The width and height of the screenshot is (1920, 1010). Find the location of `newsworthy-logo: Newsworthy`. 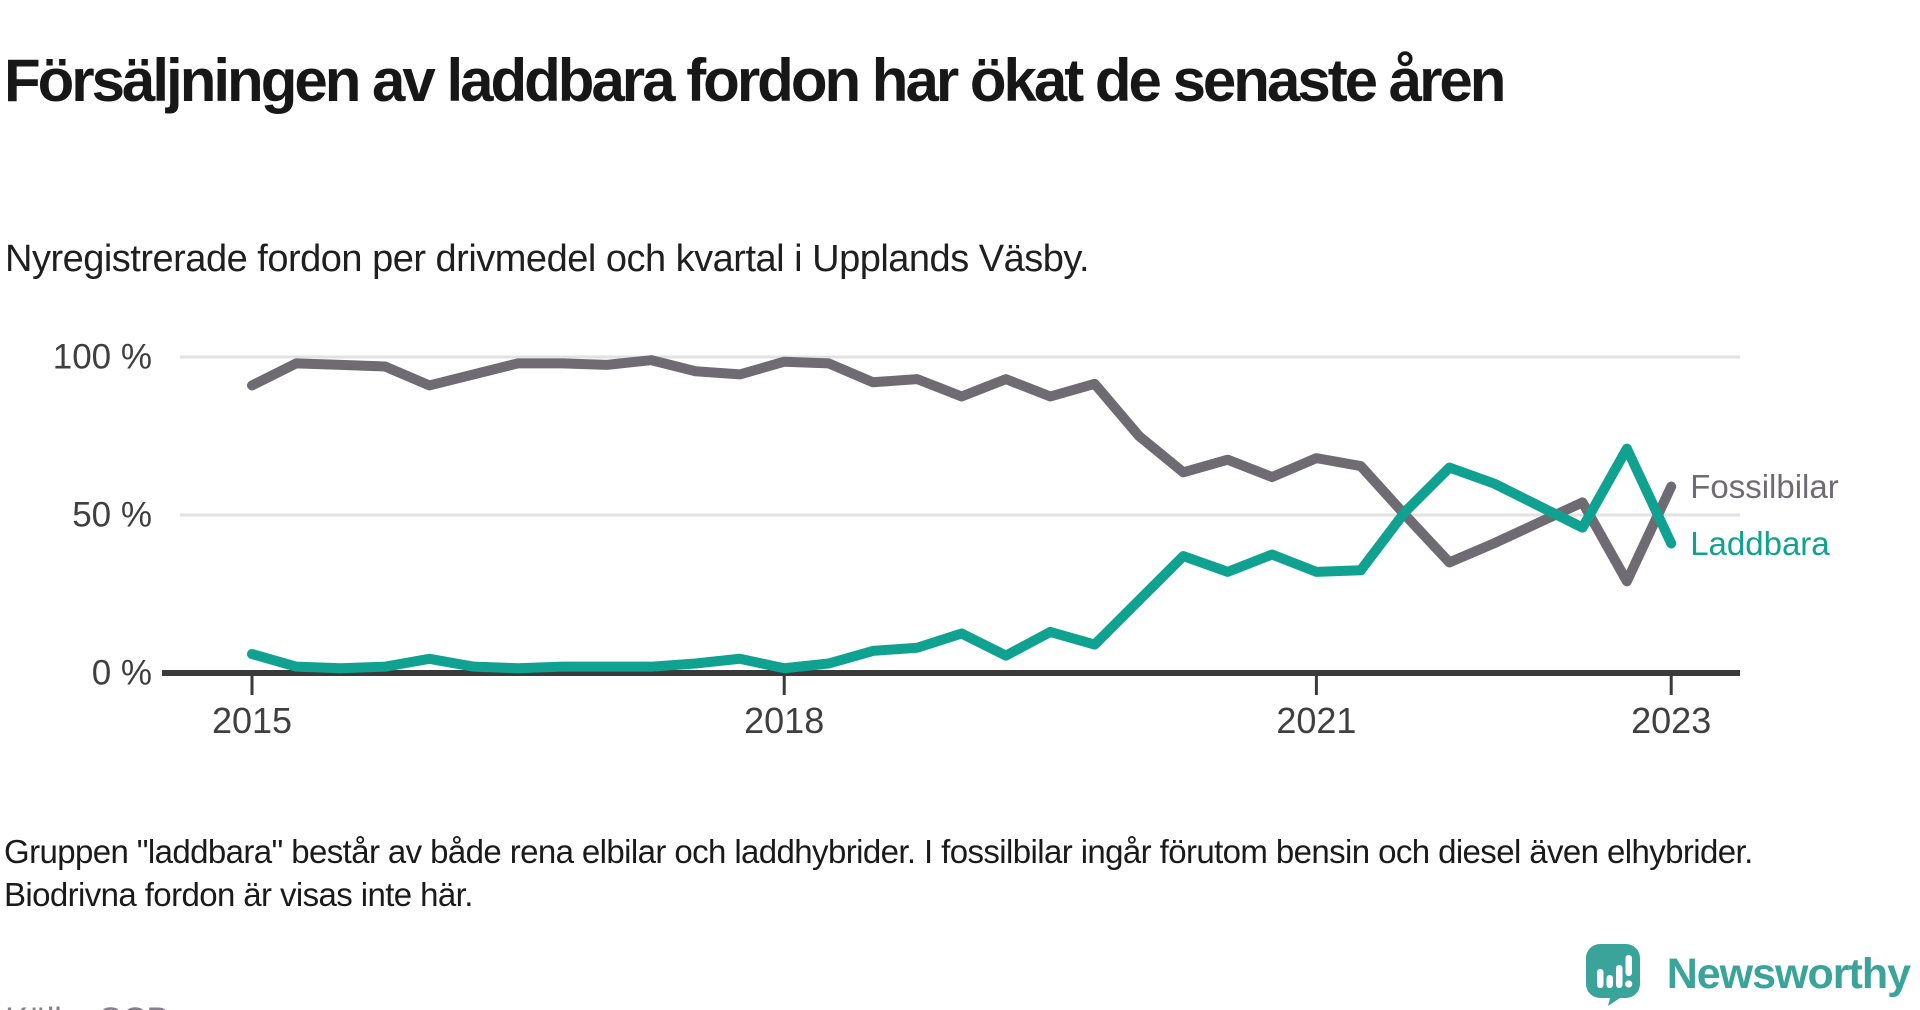

newsworthy-logo: Newsworthy is located at coordinates (1748, 974).